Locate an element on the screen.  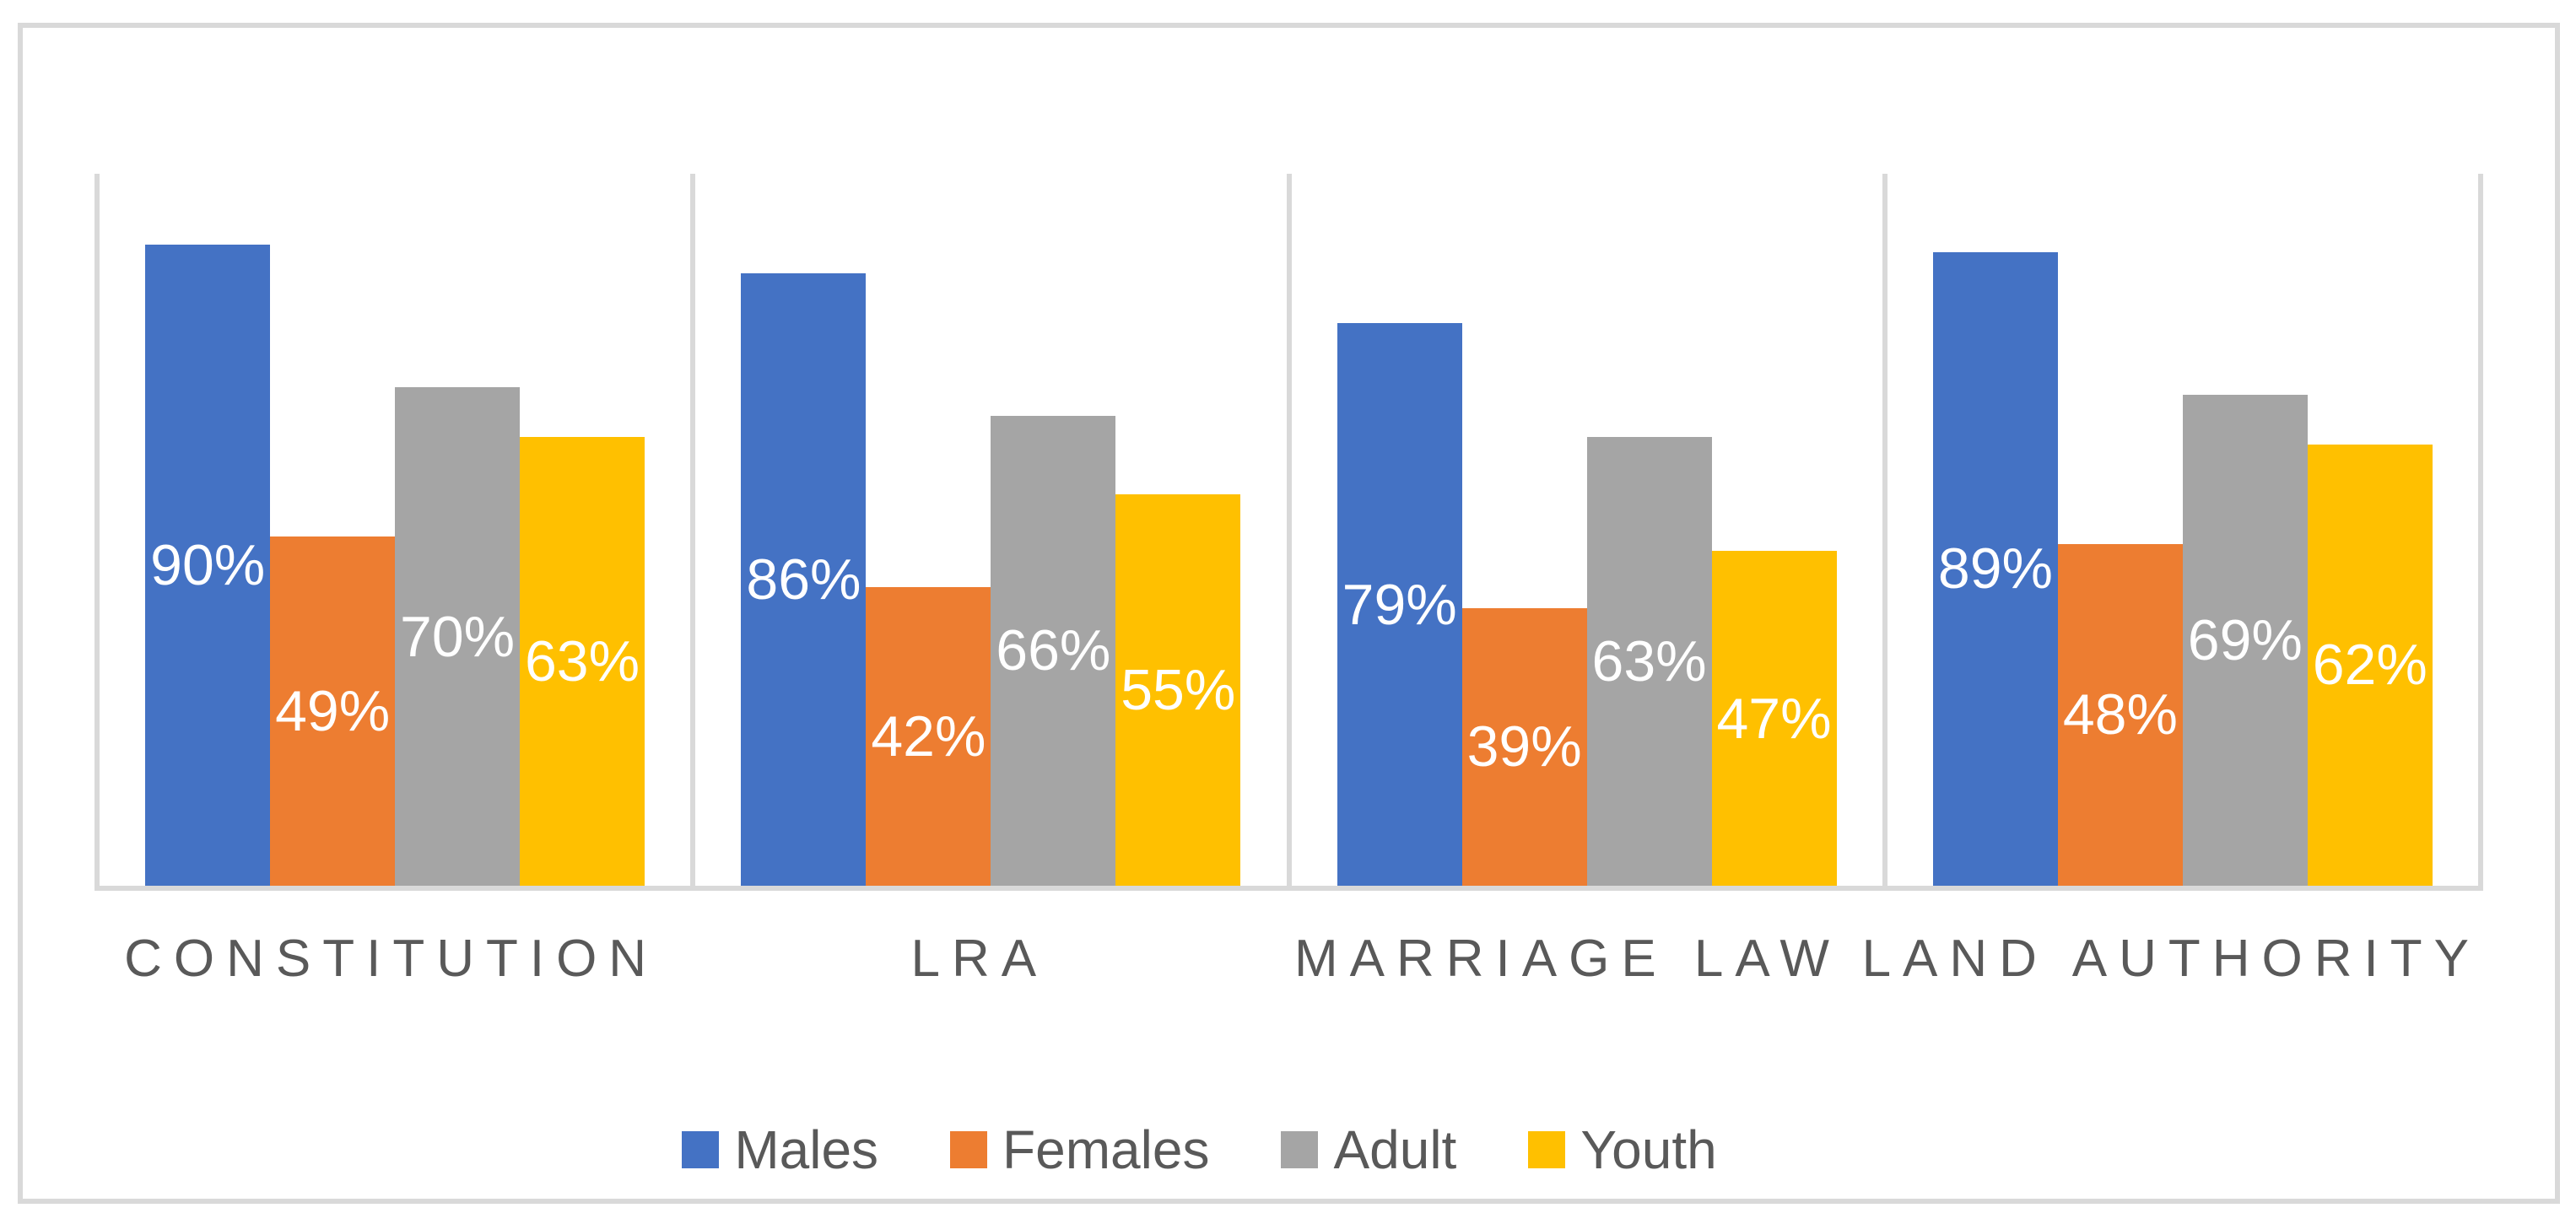
bar-value-label: 70% is located at coordinates (458, 636).